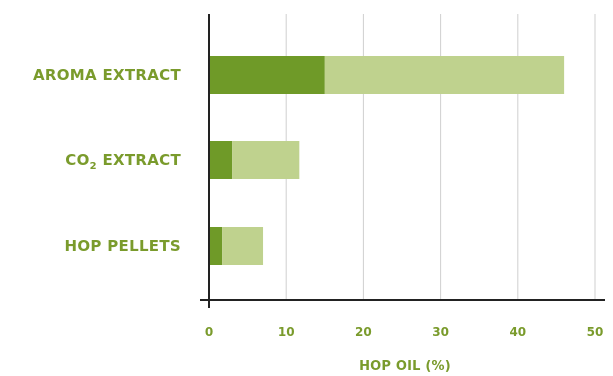 The image size is (613, 376). What do you see at coordinates (139, 160) in the screenshot?
I see `category-label-suffix: EXTRACT` at bounding box center [139, 160].